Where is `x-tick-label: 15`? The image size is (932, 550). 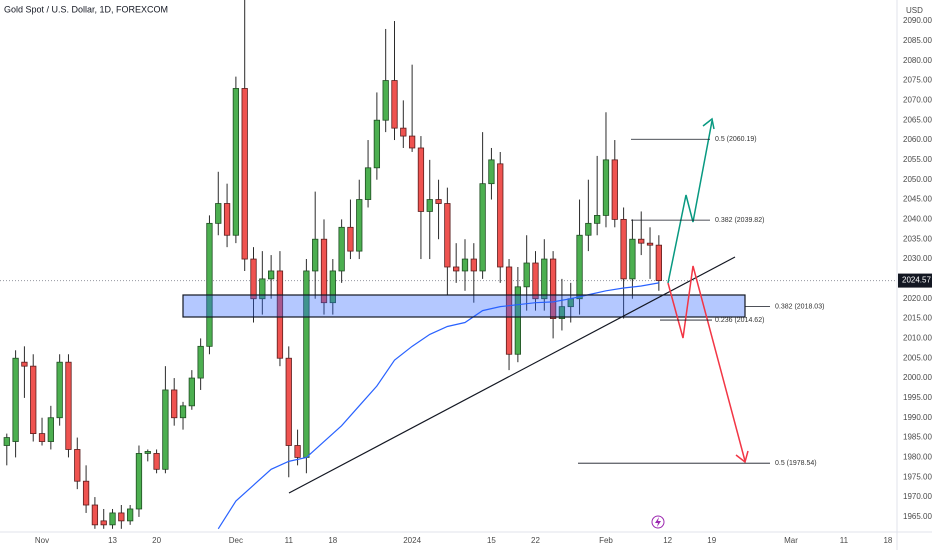
x-tick-label: 15 is located at coordinates (491, 540).